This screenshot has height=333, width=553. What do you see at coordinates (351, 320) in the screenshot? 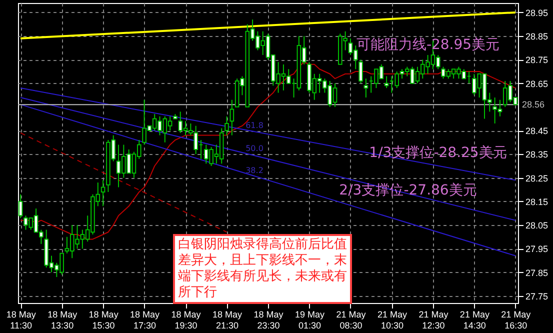
I see `x-tick-label: 21 May 08:30` at bounding box center [351, 320].